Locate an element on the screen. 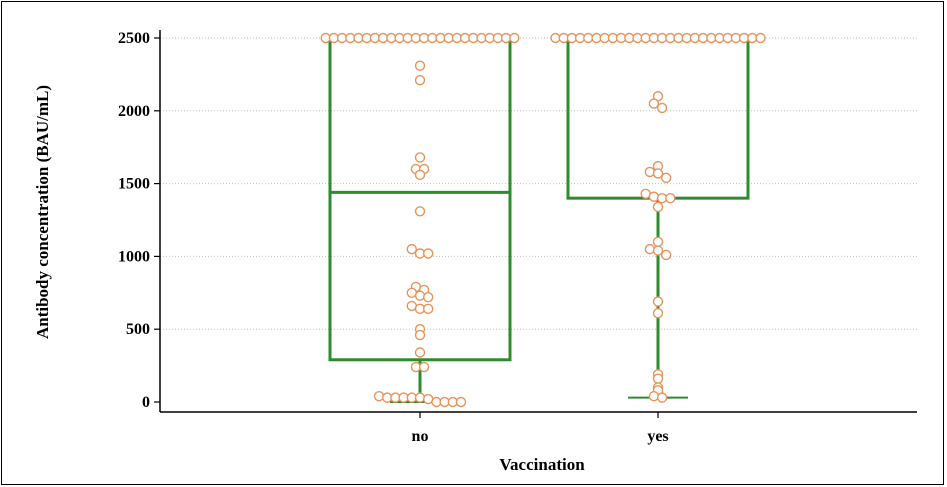  y-axis-title: Antibody concentration (BAU/mL) is located at coordinates (42, 212).